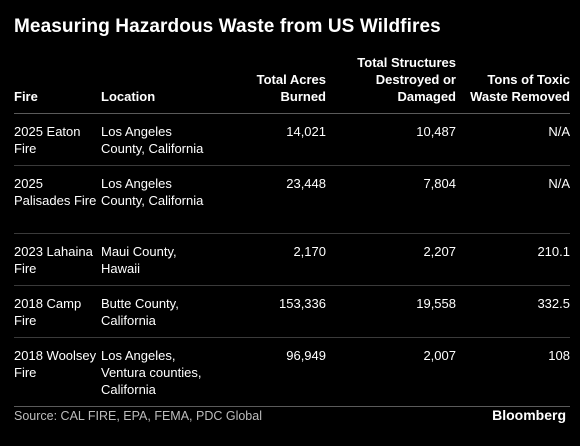  What do you see at coordinates (391, 311) in the screenshot?
I see `cell-structures: 19,558` at bounding box center [391, 311].